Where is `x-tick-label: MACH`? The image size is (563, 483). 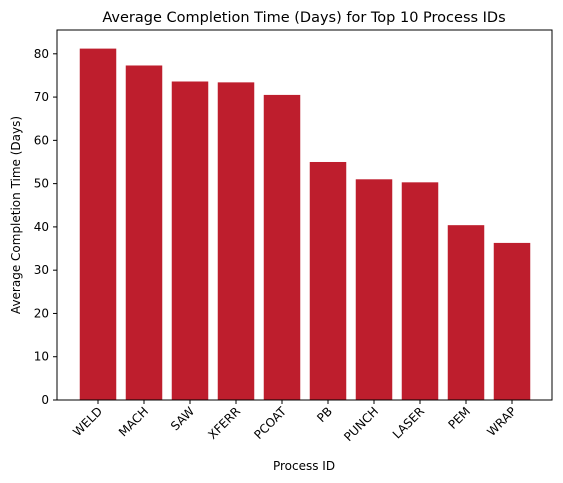
x-tick-label: MACH is located at coordinates (133, 421).